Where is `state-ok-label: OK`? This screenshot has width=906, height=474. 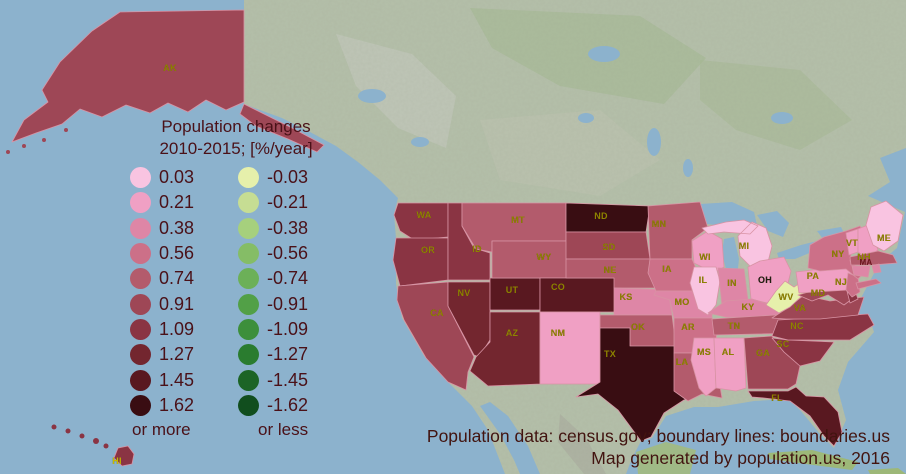
state-ok-label: OK is located at coordinates (638, 327).